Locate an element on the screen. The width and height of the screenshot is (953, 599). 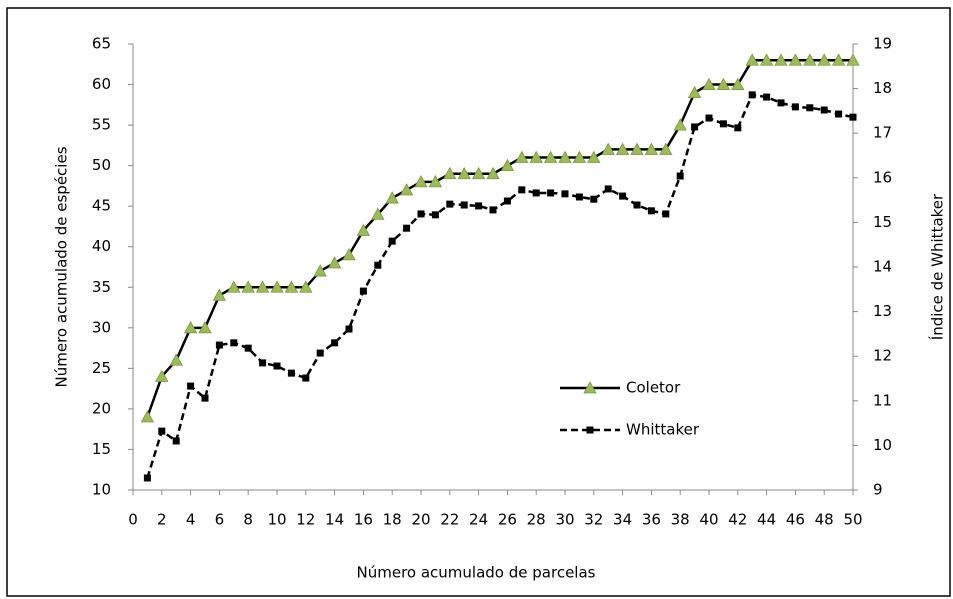
y2-tick-label: 11 is located at coordinates (882, 400).